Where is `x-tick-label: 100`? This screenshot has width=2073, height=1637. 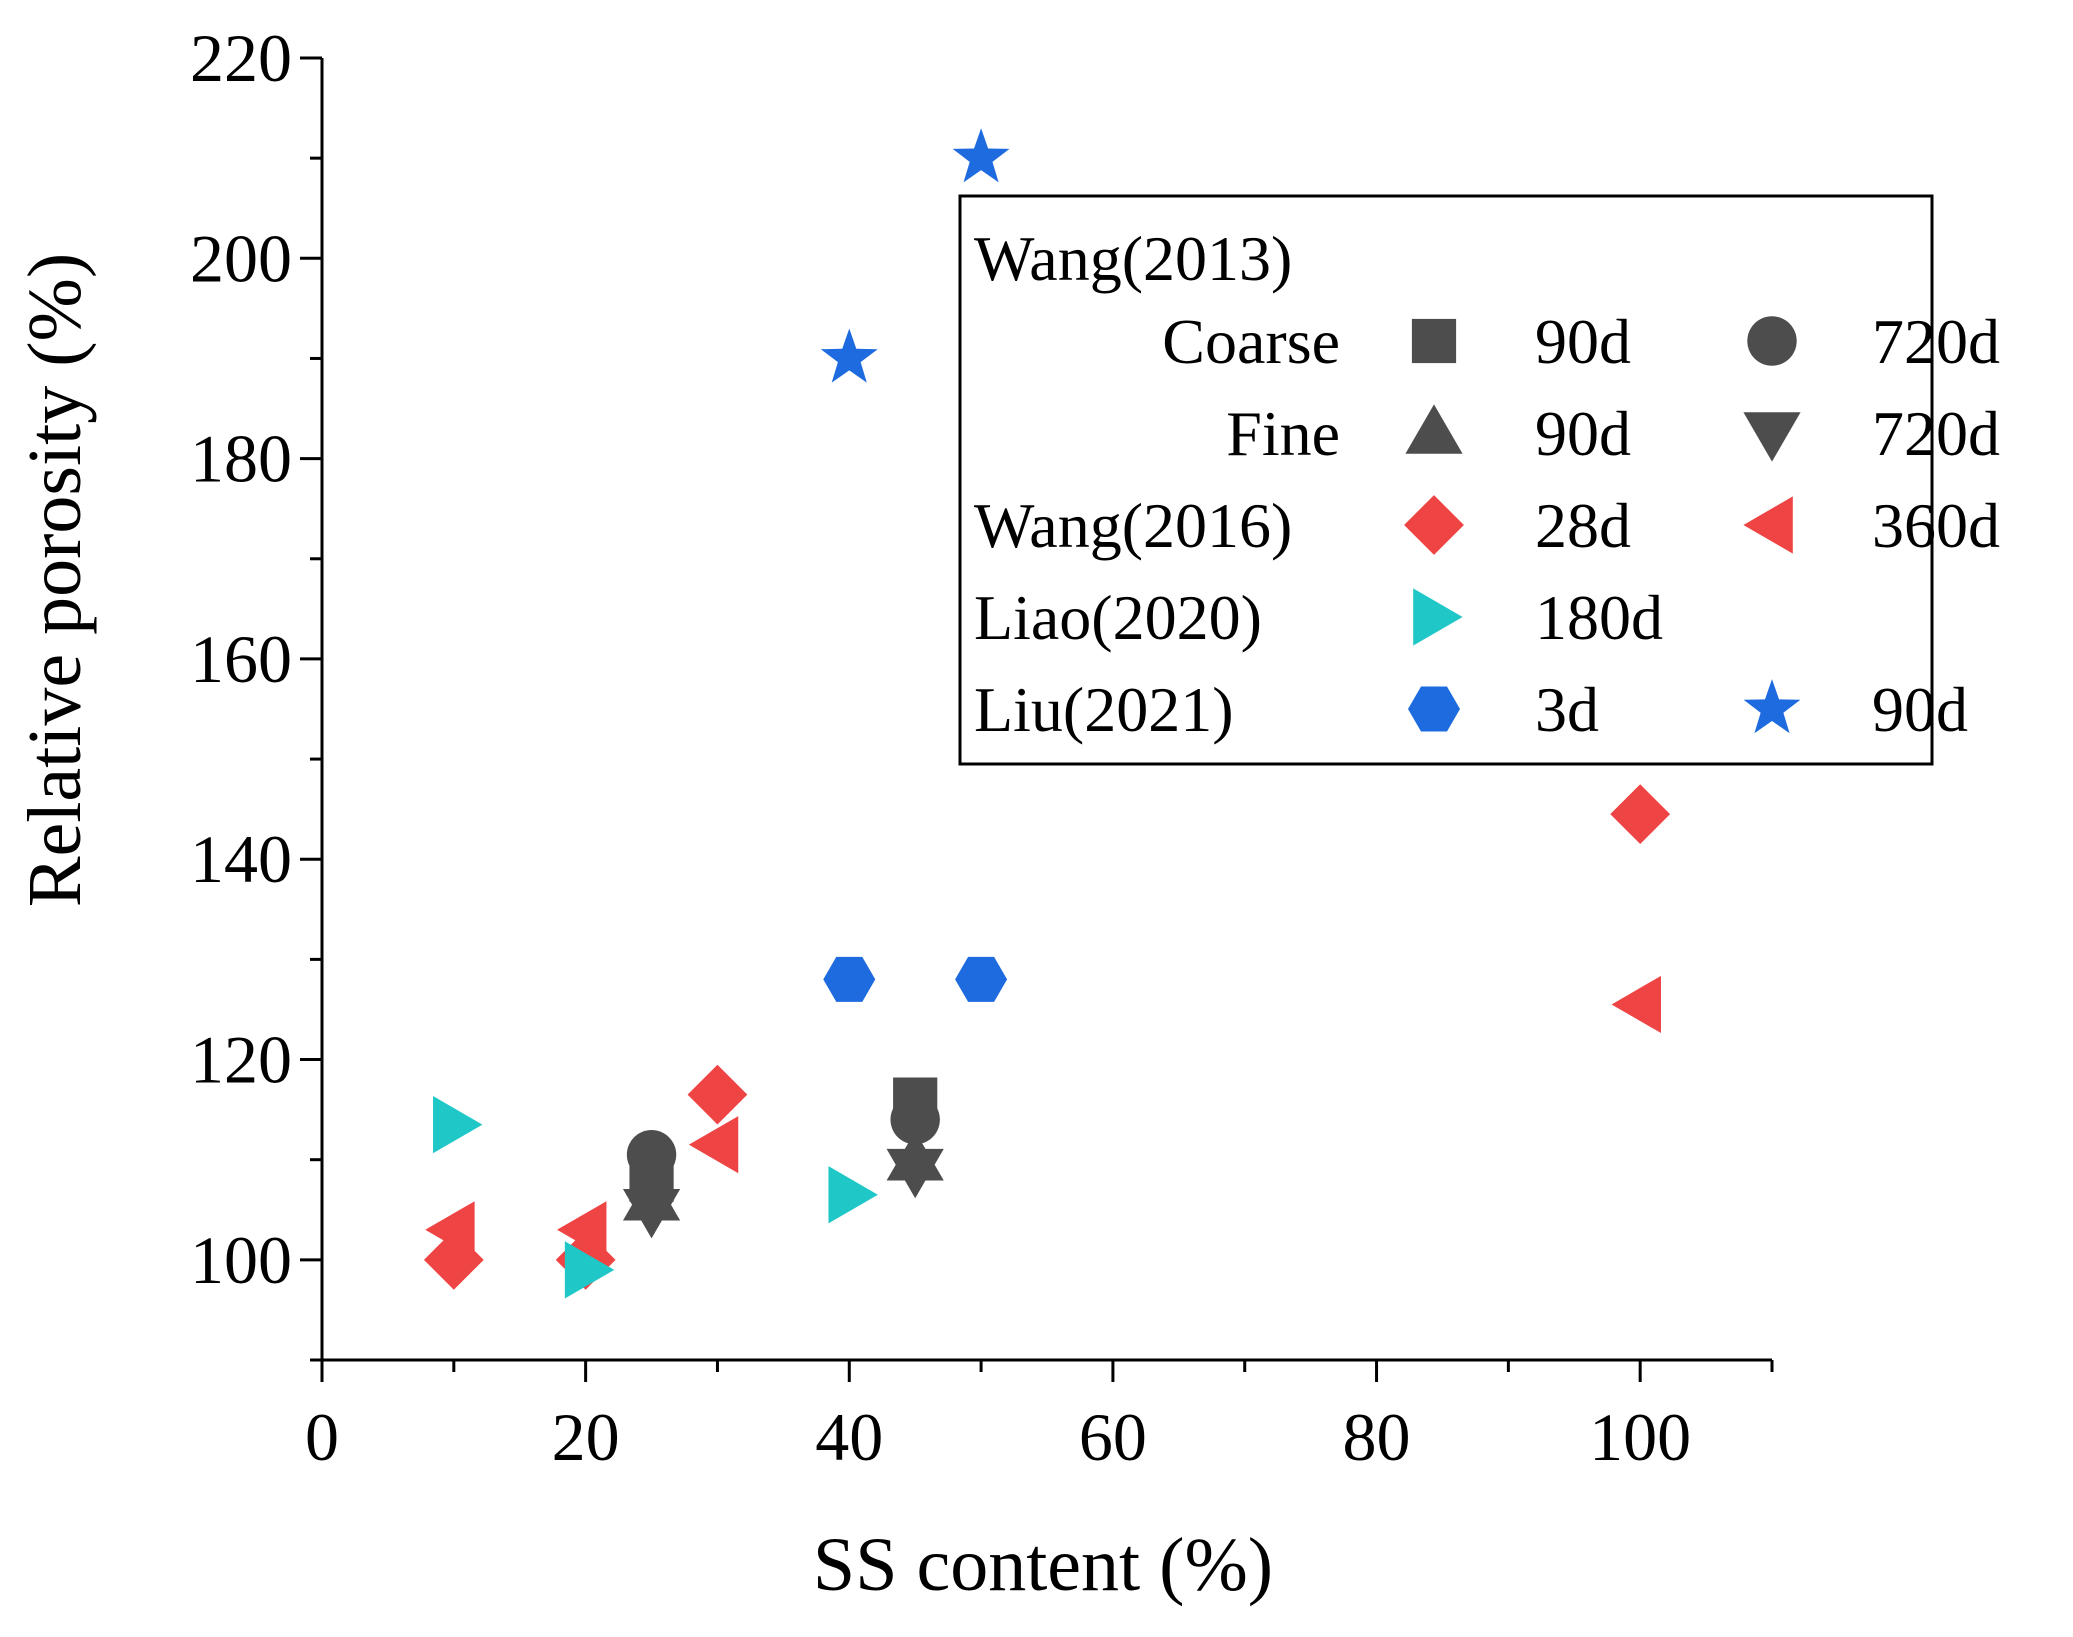 x-tick-label: 100 is located at coordinates (1640, 1437).